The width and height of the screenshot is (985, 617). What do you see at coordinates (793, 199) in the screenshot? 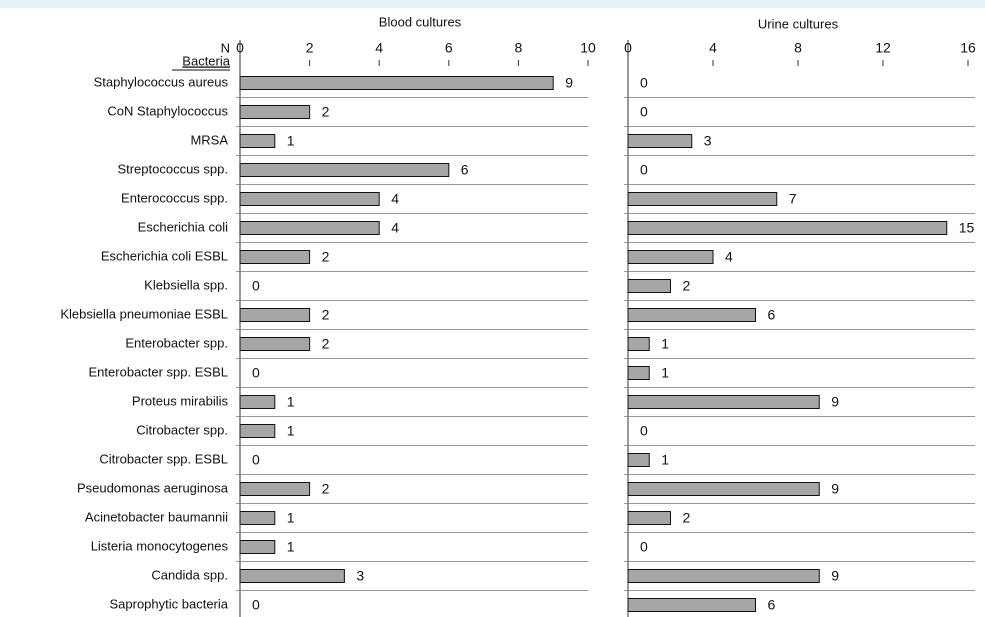
I see `data-label: 7` at bounding box center [793, 199].